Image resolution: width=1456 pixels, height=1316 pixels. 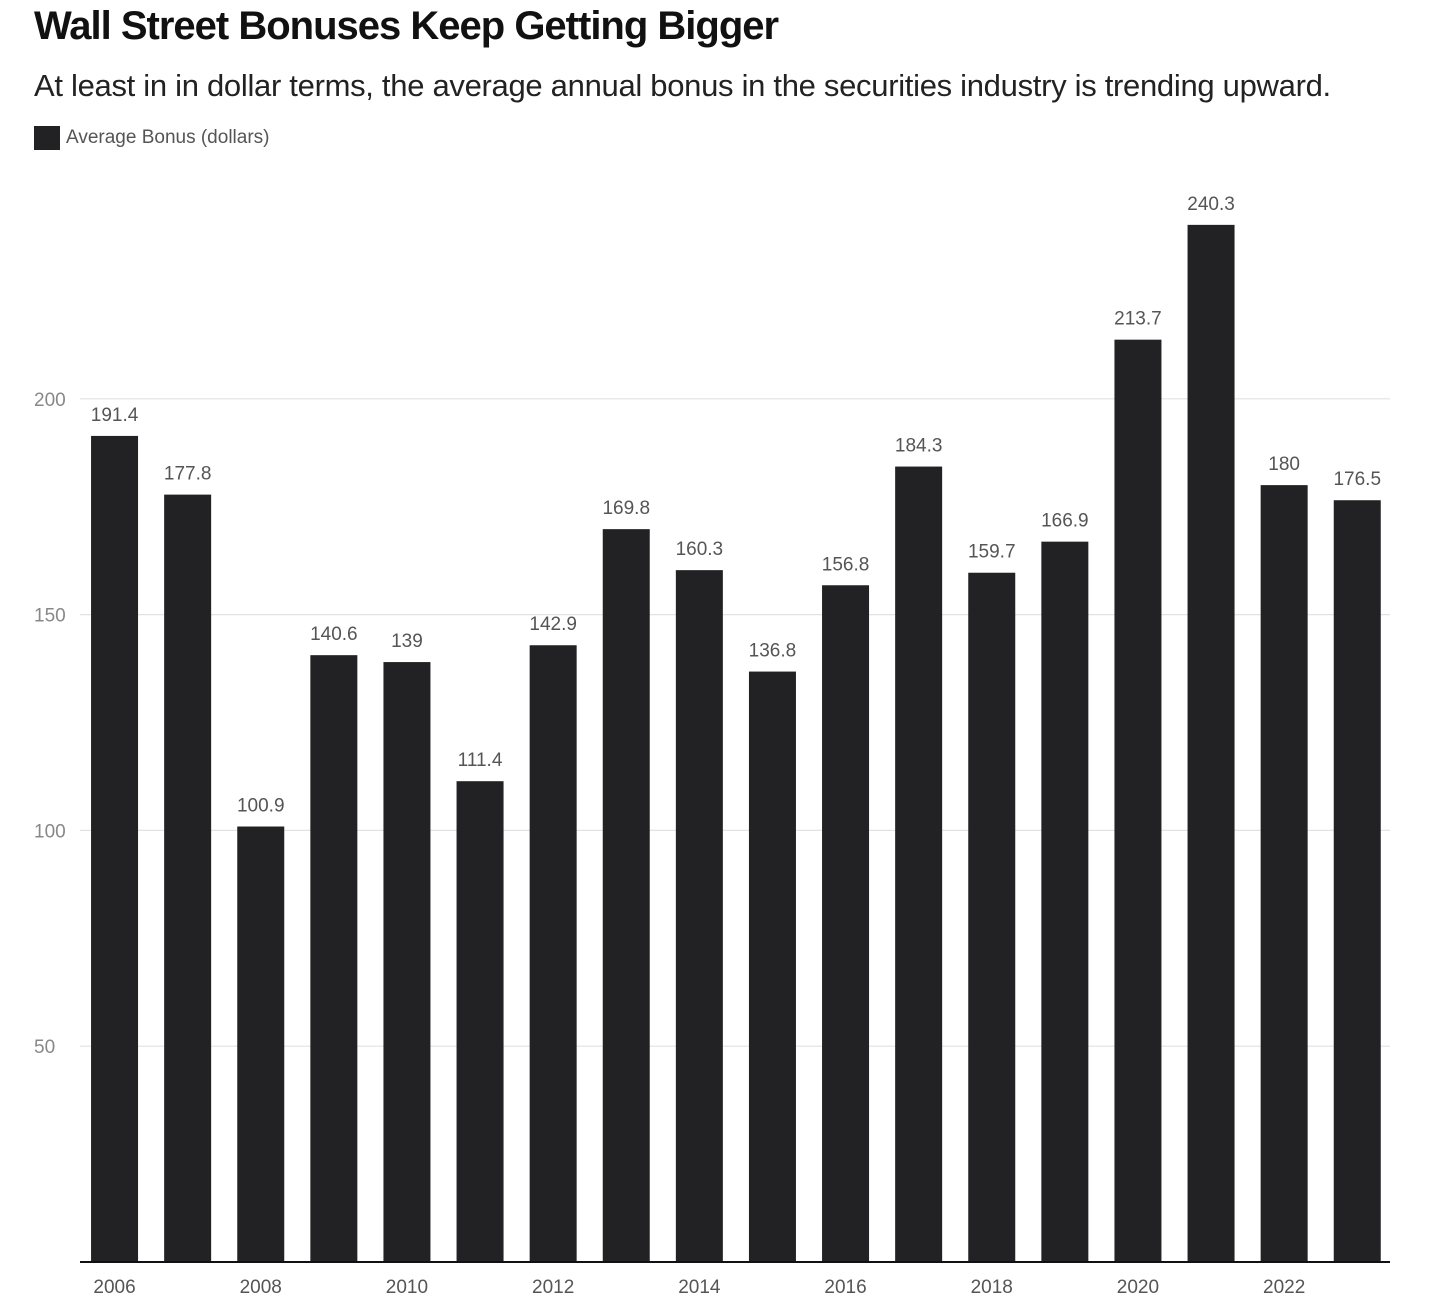 I want to click on bar-2023, so click(x=1357, y=881).